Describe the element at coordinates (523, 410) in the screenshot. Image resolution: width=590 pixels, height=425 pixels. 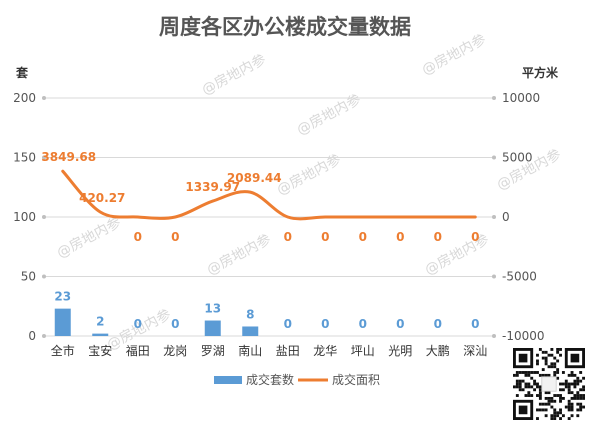
I see `qr-finder` at that location.